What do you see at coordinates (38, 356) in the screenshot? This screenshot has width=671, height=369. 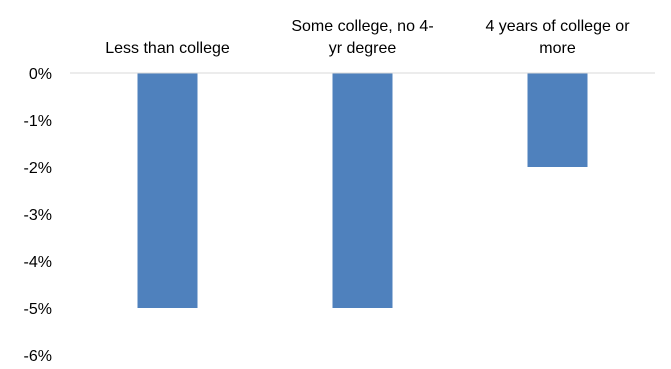 I see `y-tick-label: -6%` at bounding box center [38, 356].